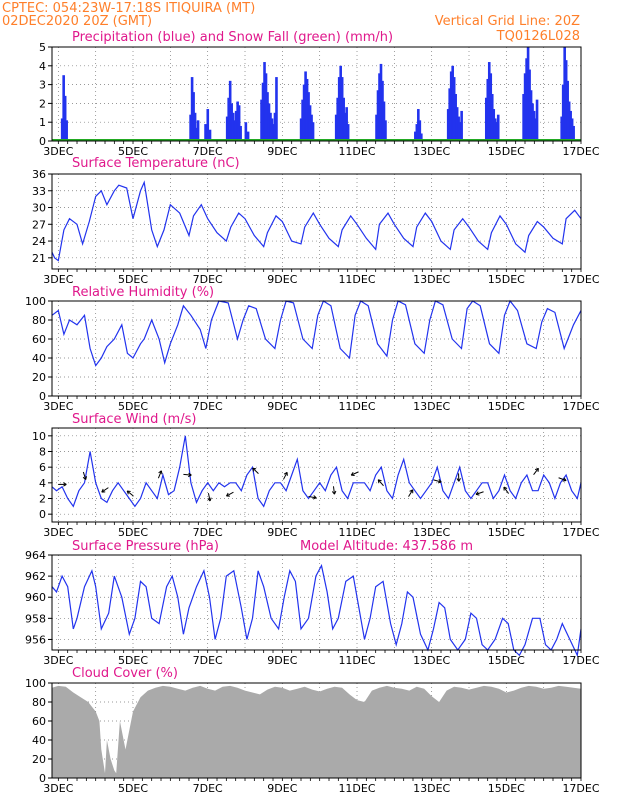  Describe the element at coordinates (39, 174) in the screenshot. I see `y-tick-label: 36` at that location.